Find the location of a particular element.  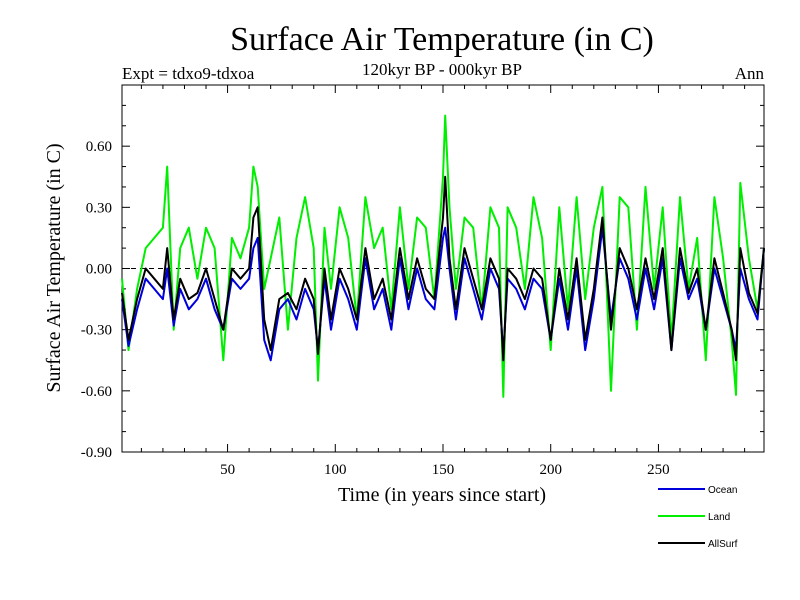

y-tick-label: 0.60 is located at coordinates (99, 147).